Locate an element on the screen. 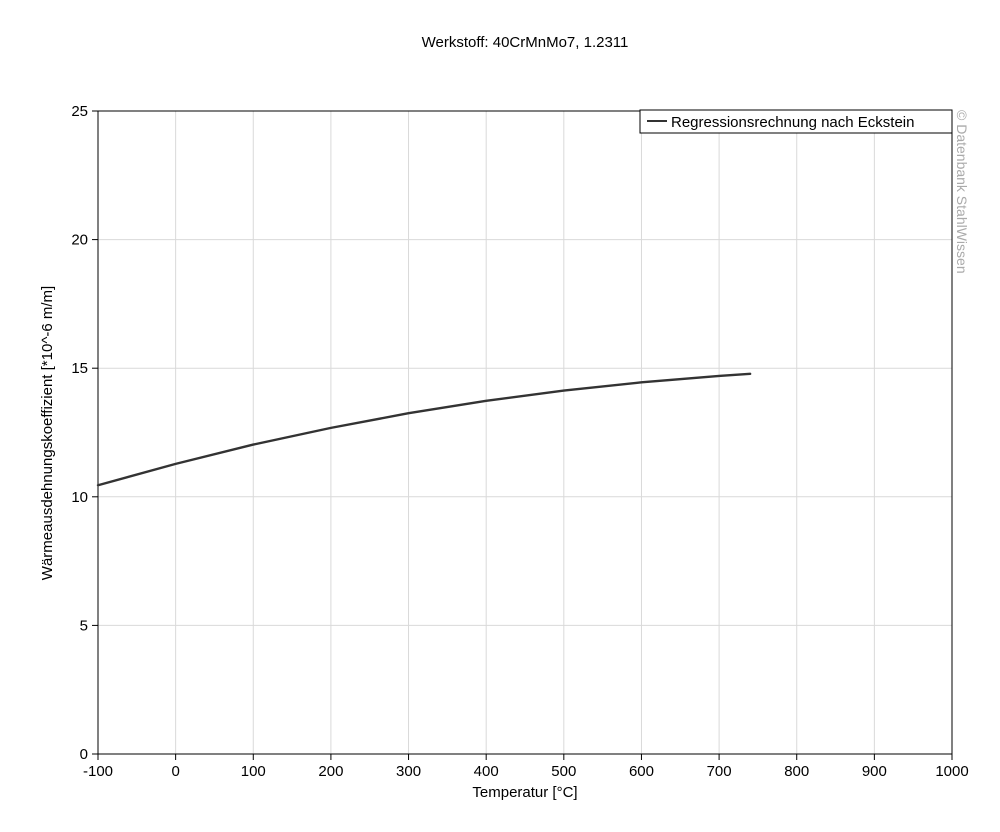 The image size is (1000, 832). x-tick-label: 700 is located at coordinates (719, 771).